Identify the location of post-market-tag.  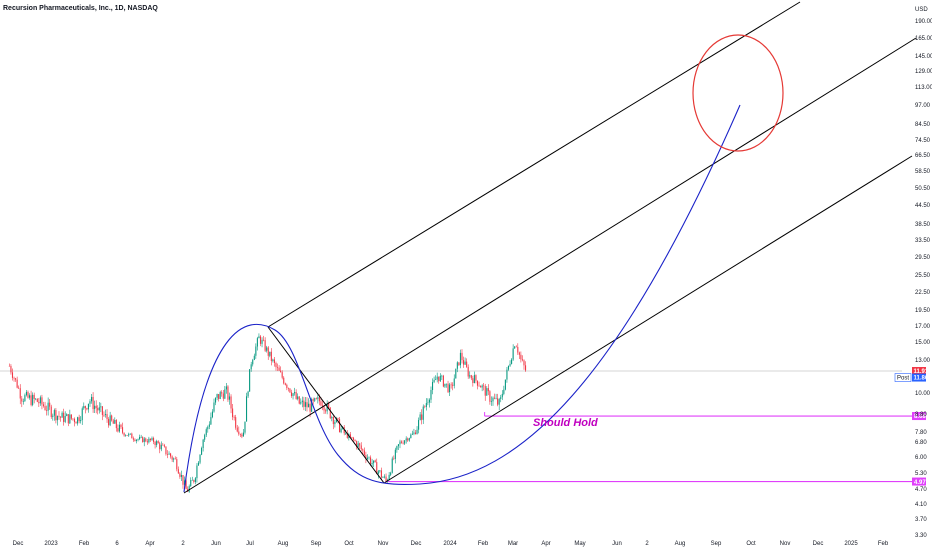
(919, 377).